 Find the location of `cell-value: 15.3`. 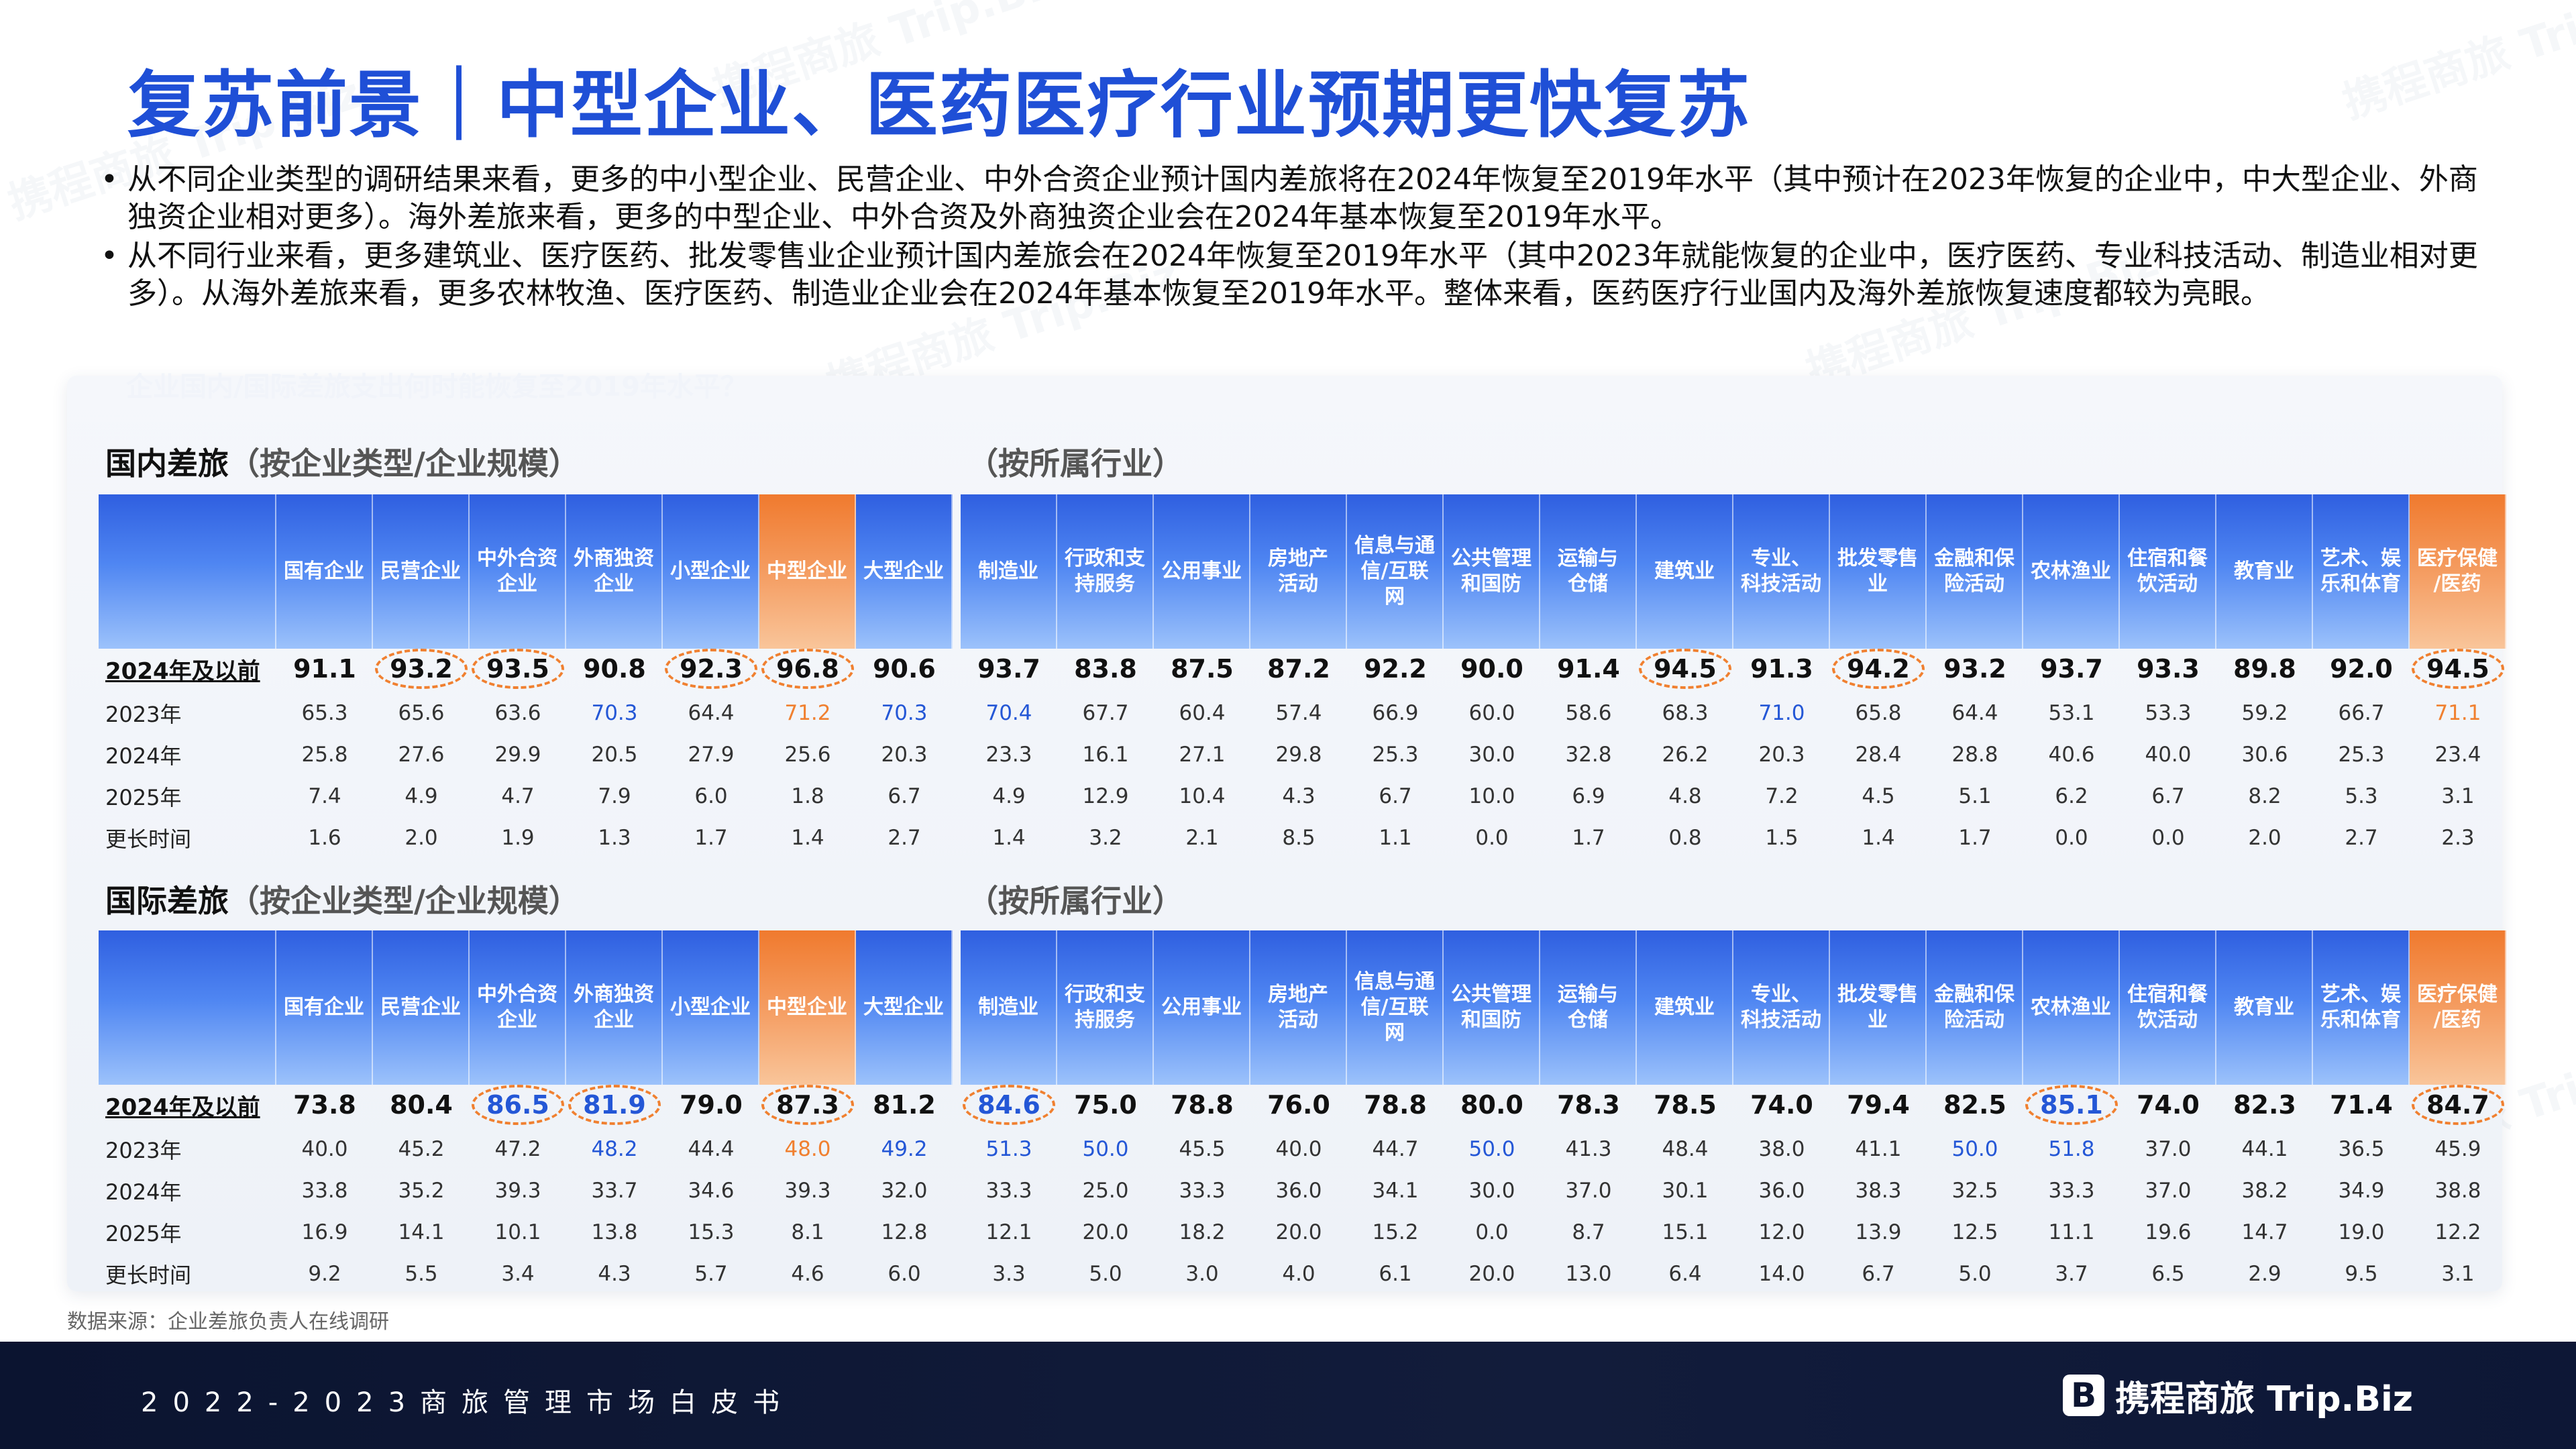

cell-value: 15.3 is located at coordinates (711, 1232).